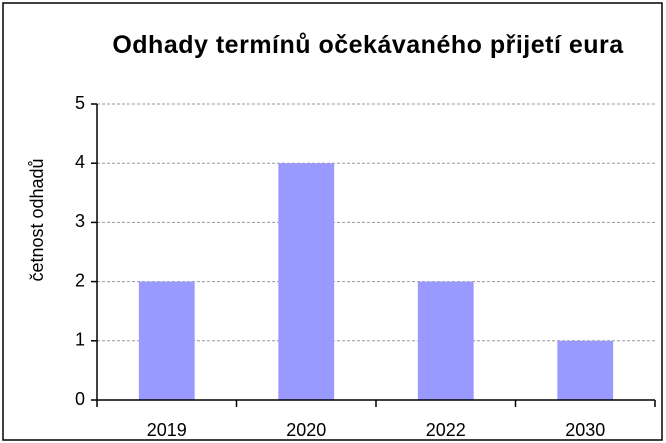 The width and height of the screenshot is (666, 443). Describe the element at coordinates (80, 280) in the screenshot. I see `y-tick-label: 2` at that location.